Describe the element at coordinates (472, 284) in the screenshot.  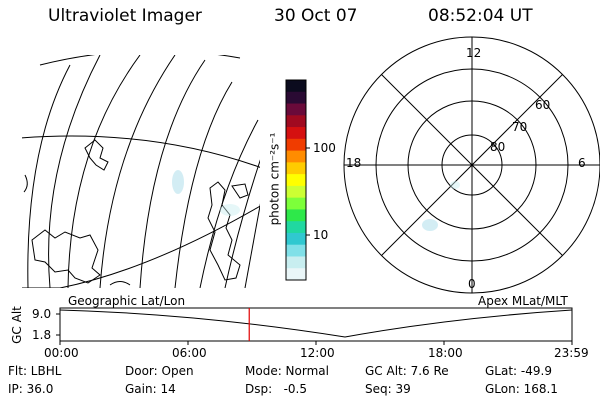
I see `mlt-label-0: 0` at that location.